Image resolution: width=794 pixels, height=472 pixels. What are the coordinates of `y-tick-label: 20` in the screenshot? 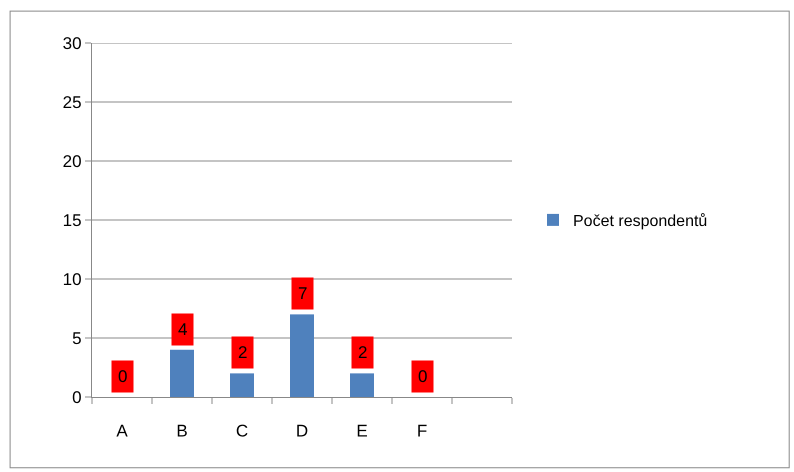 It's located at (72, 161).